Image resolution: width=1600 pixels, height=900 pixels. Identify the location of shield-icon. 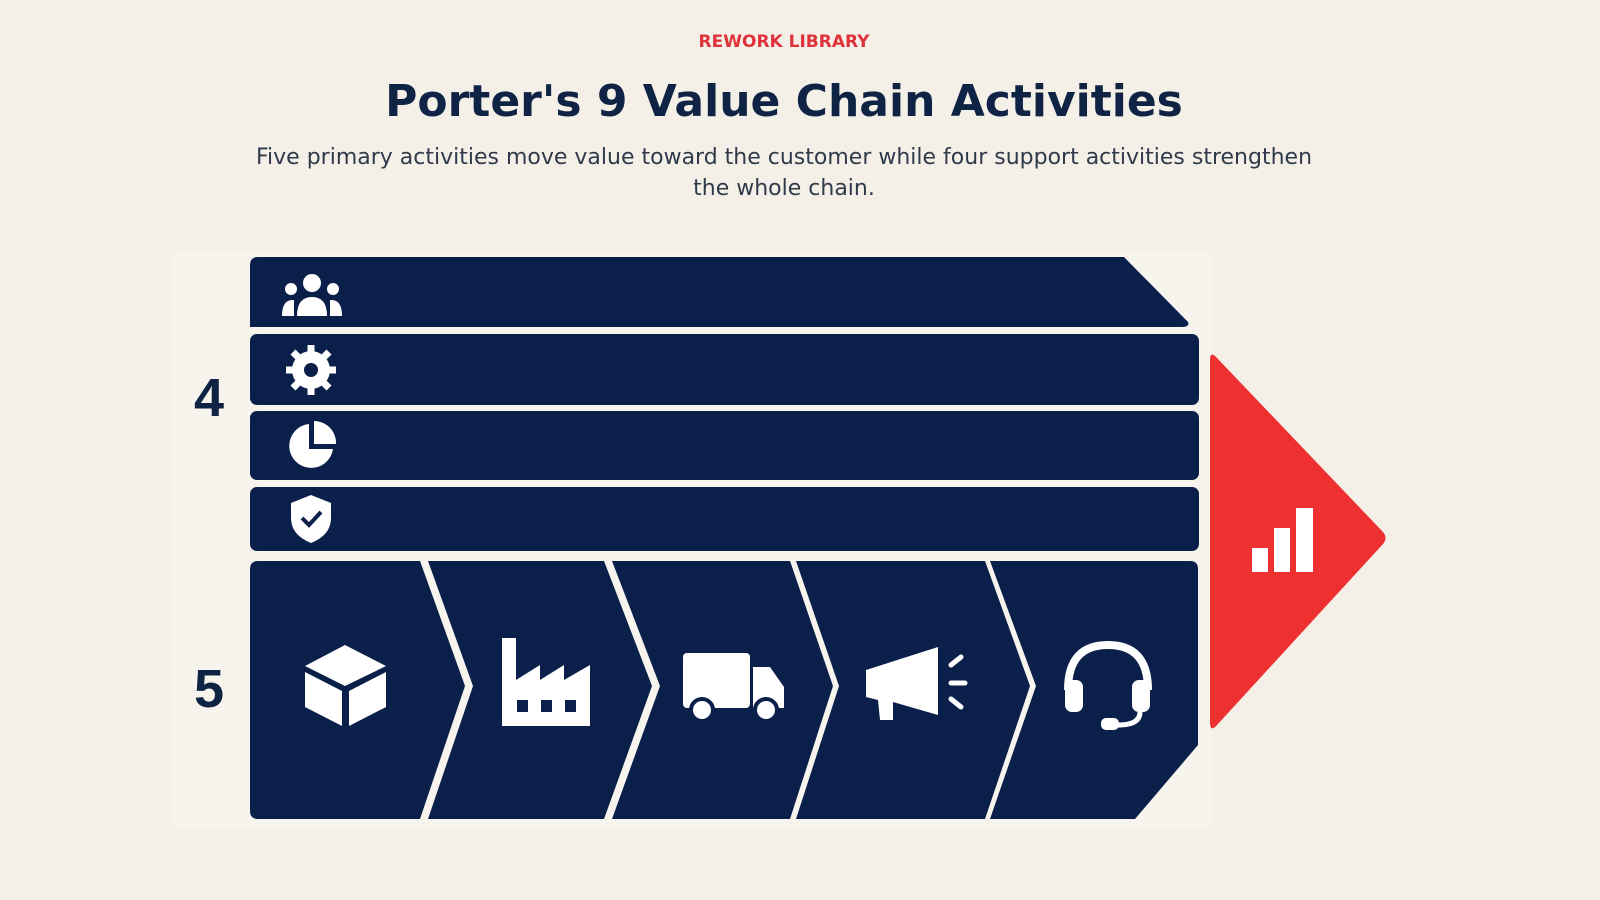
(311, 519).